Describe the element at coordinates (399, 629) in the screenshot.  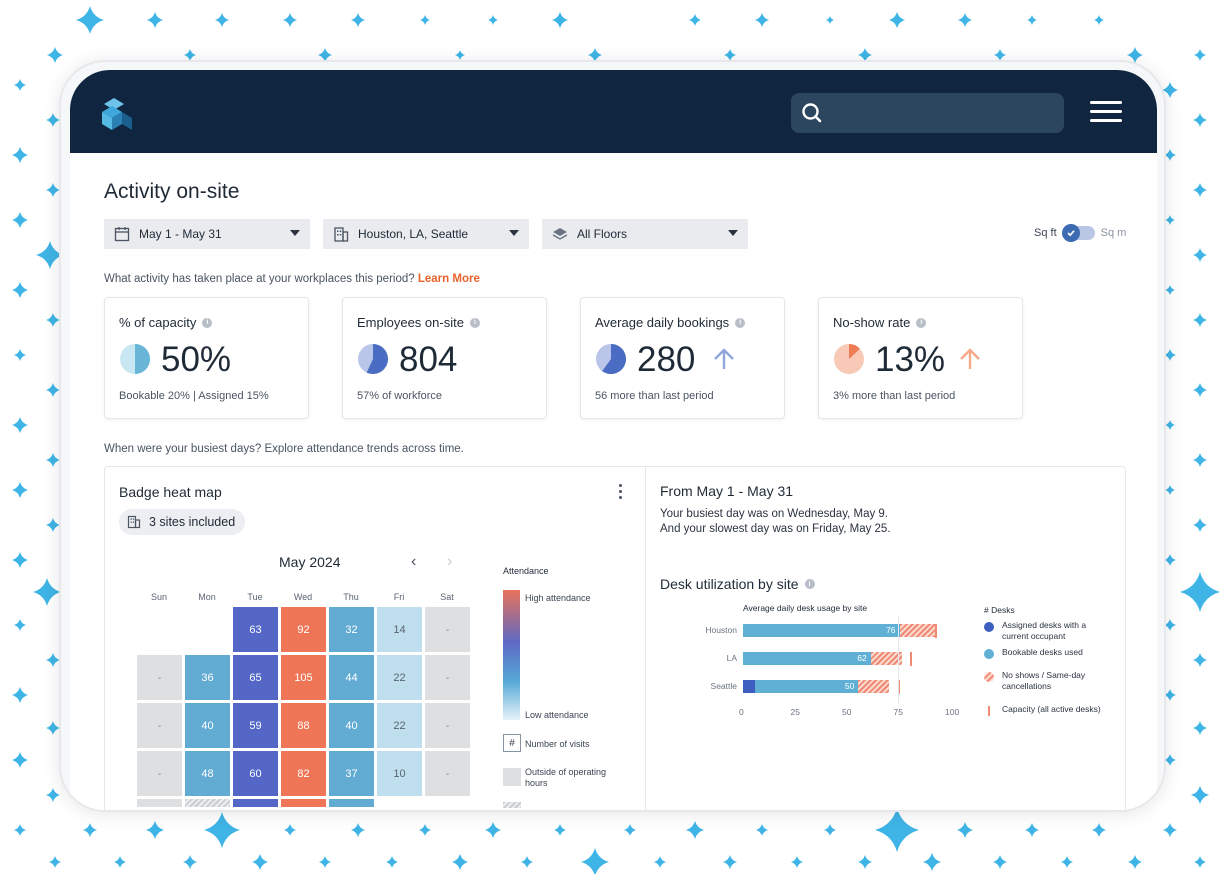
I see `heatmap-day-cell: 14` at that location.